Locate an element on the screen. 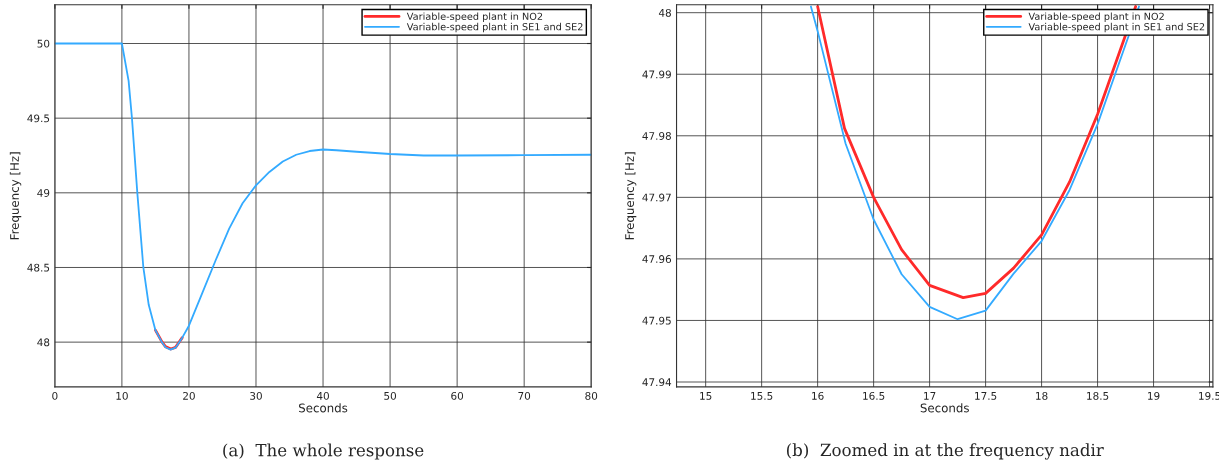 This screenshot has height=469, width=1219. x-tick-label: 80 is located at coordinates (591, 395).